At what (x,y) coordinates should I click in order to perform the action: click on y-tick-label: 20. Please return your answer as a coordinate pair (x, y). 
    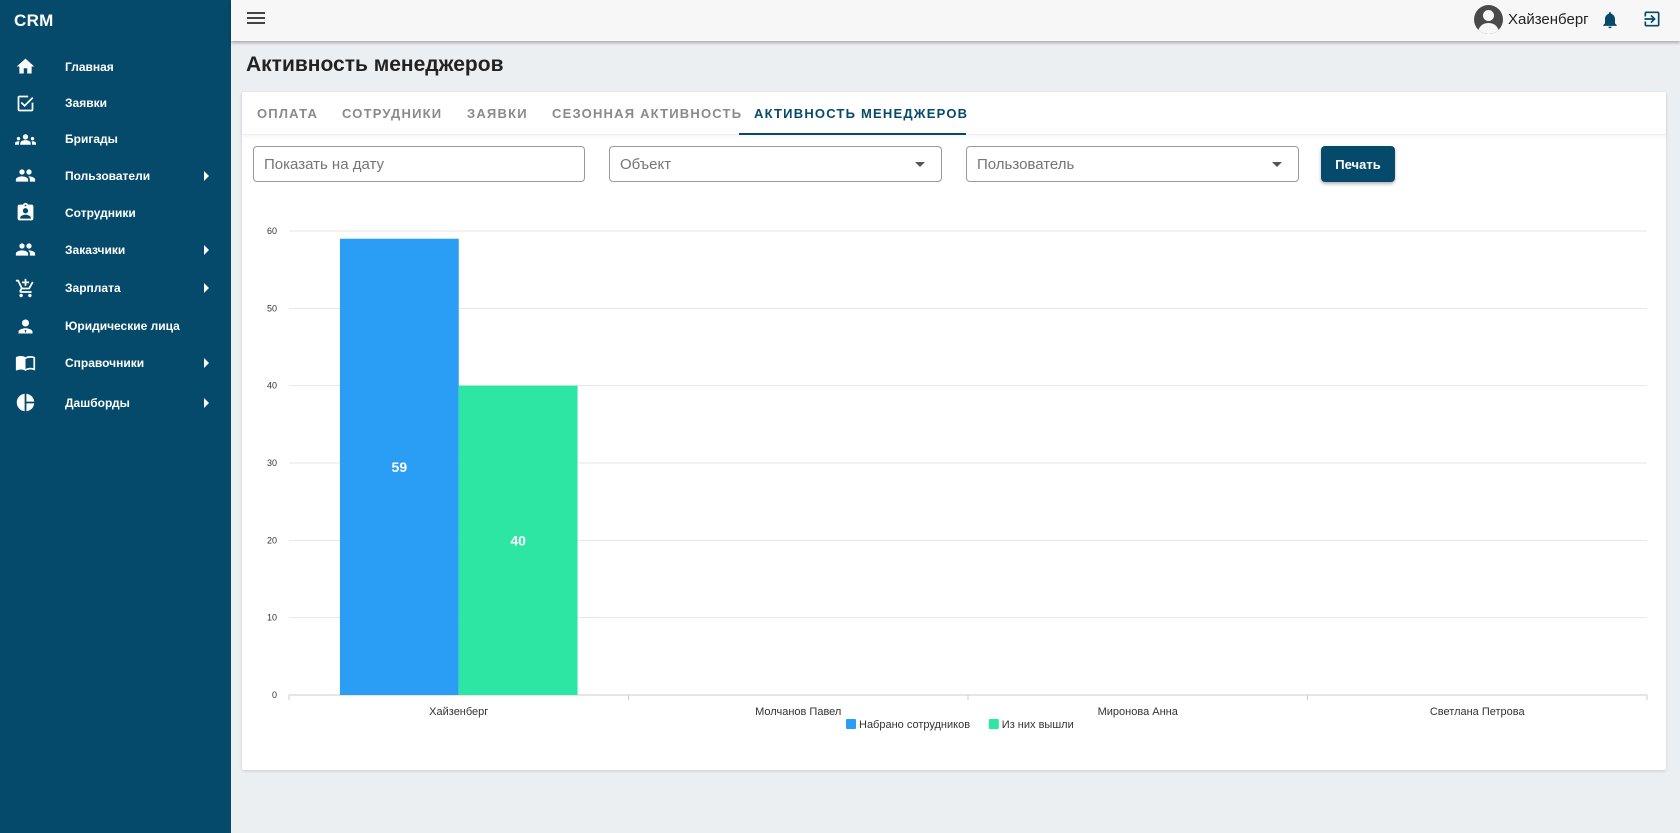
    Looking at the image, I should click on (272, 540).